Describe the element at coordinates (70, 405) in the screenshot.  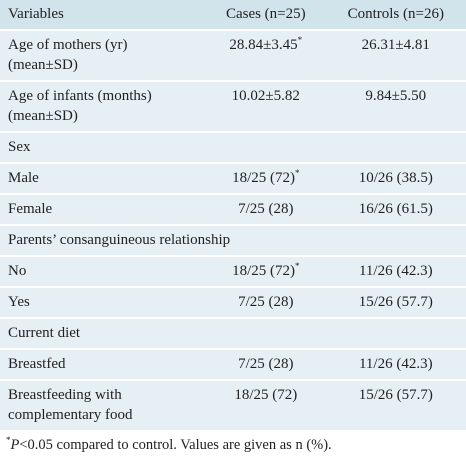
I see `label-cell: Breastfeeding with complementary food` at that location.